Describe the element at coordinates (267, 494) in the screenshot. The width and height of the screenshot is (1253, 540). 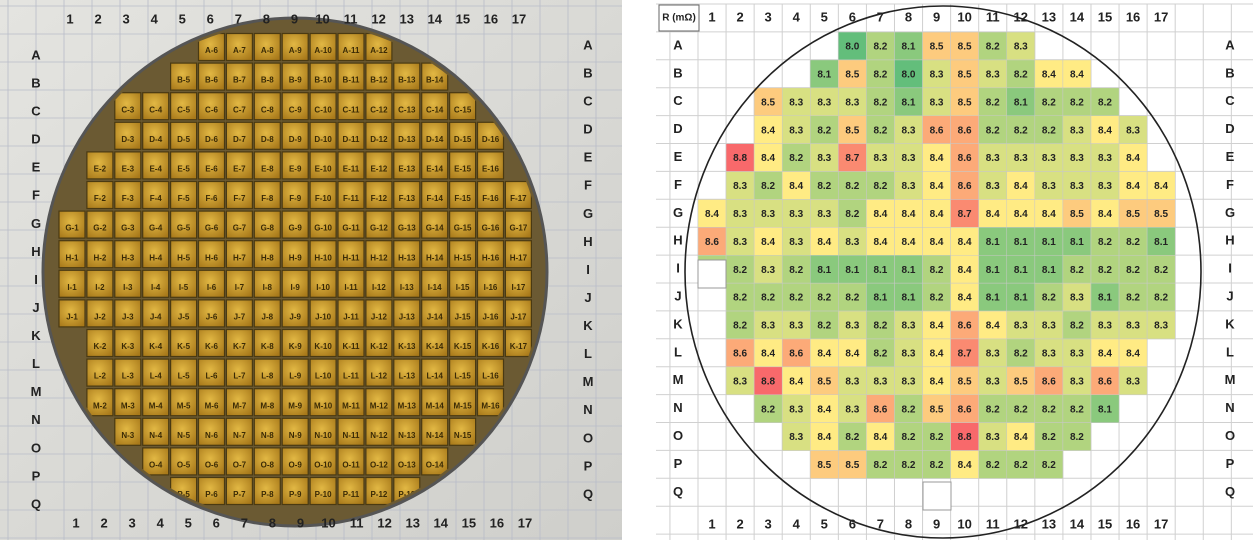
I see `die-label: P-8` at that location.